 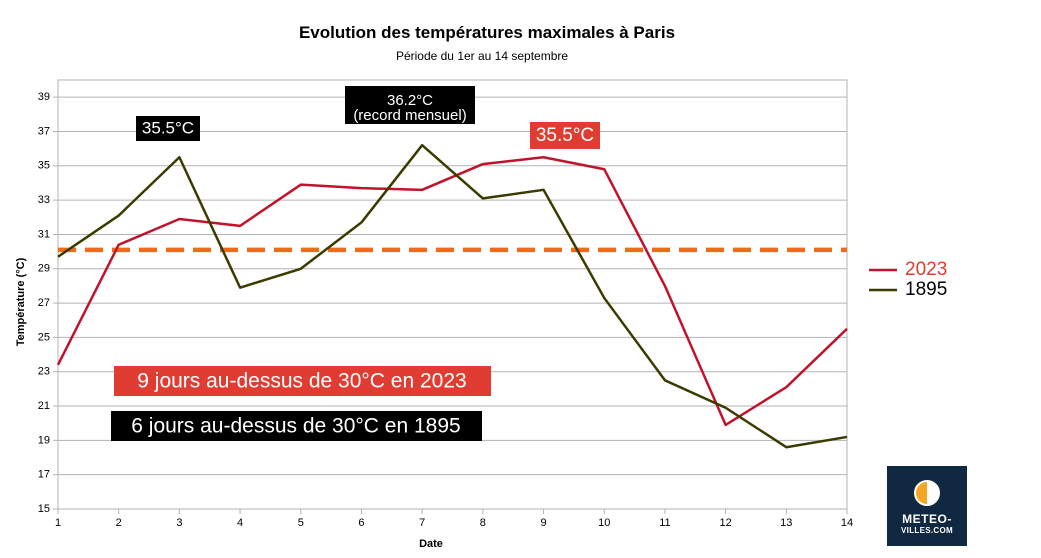 What do you see at coordinates (927, 530) in the screenshot?
I see `logo-text-line2: VILLES.COM` at bounding box center [927, 530].